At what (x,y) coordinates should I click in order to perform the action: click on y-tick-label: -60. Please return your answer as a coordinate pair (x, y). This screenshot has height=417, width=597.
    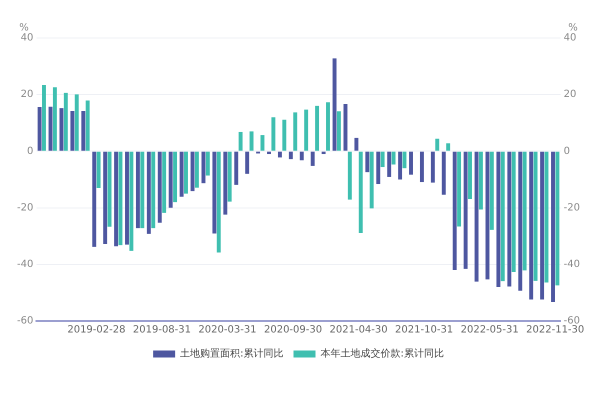
    Looking at the image, I should click on (25, 321).